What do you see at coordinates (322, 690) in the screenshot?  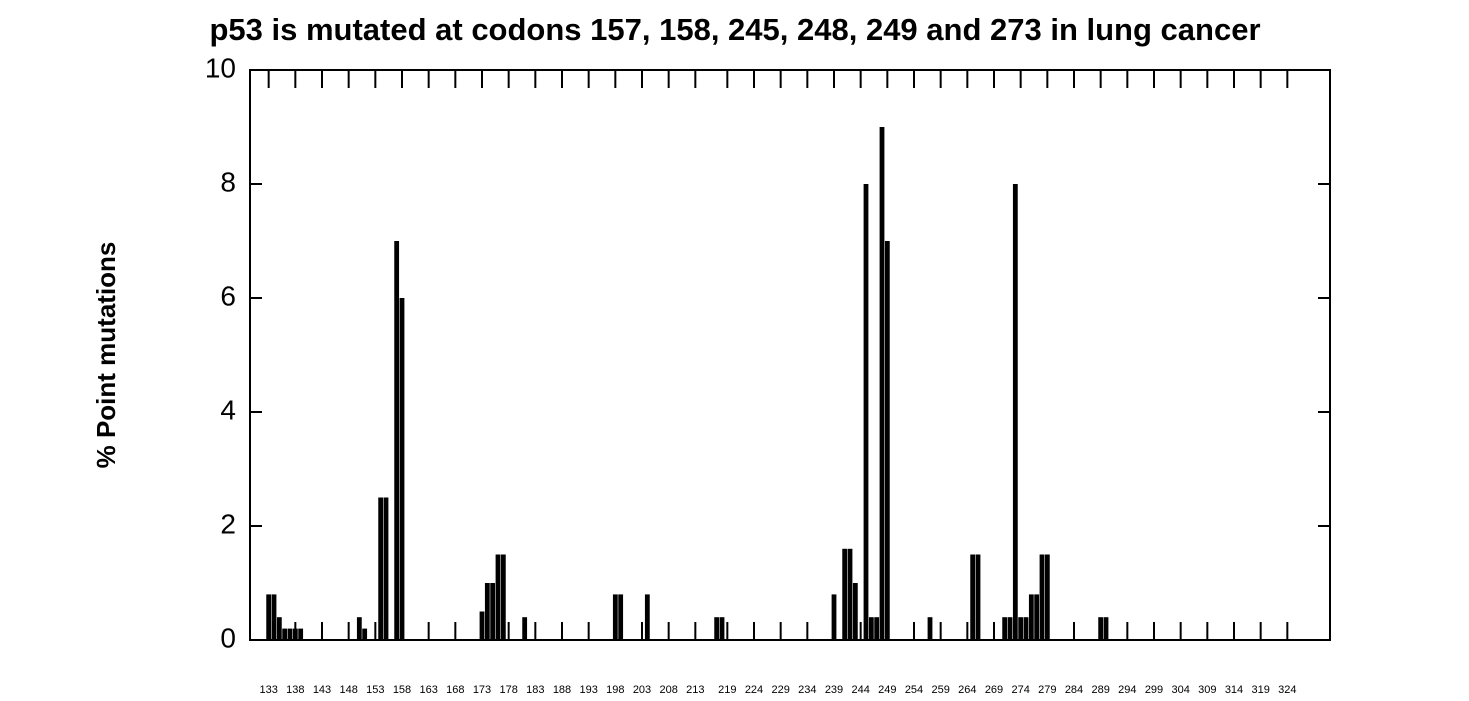 I see `x-tick-label: 143` at bounding box center [322, 690].